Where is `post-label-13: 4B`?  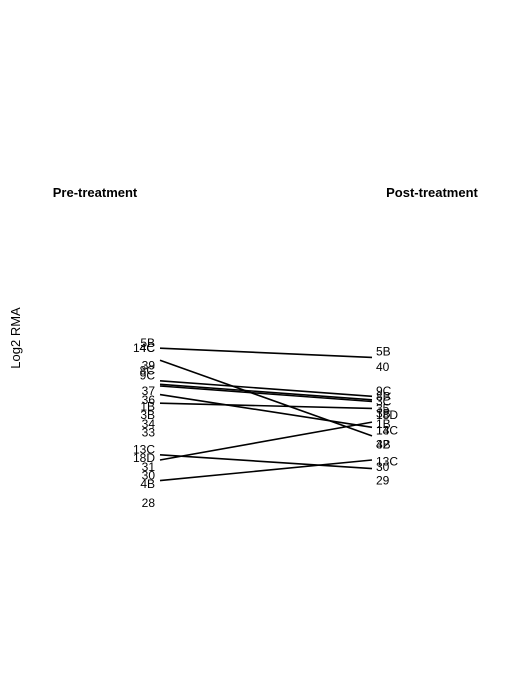
post-label-13: 4B is located at coordinates (383, 445).